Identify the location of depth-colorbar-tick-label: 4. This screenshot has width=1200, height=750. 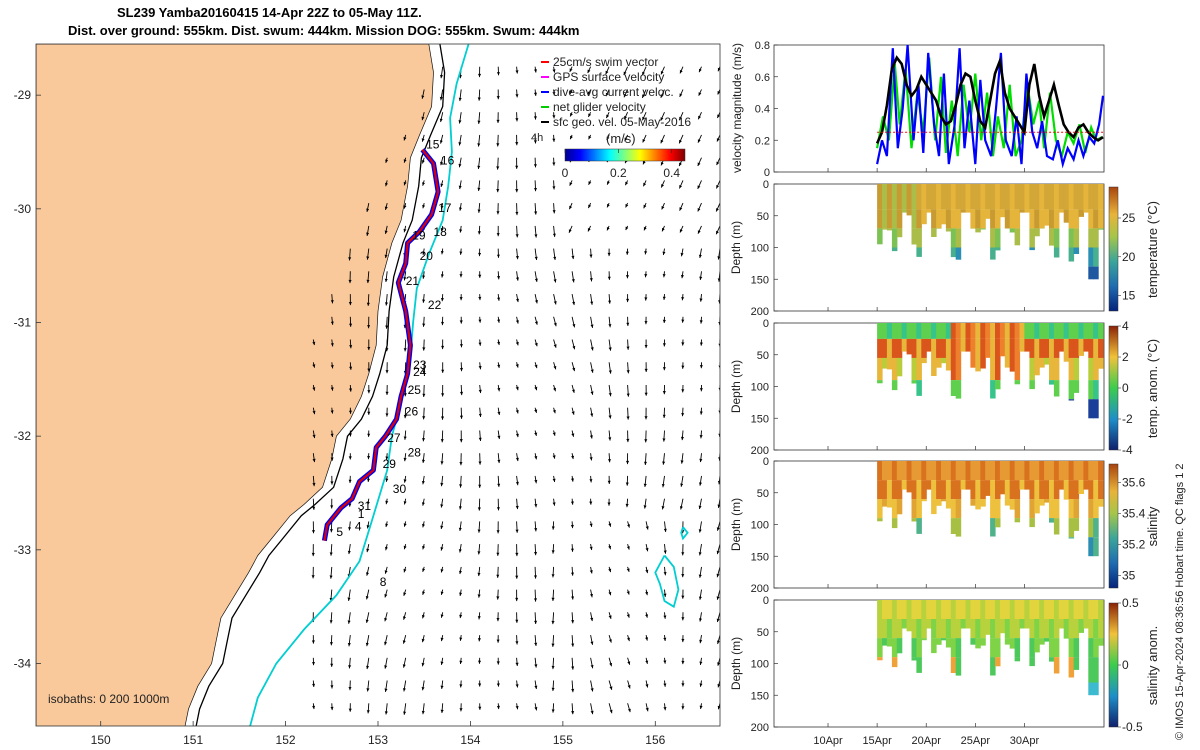
(1125, 326).